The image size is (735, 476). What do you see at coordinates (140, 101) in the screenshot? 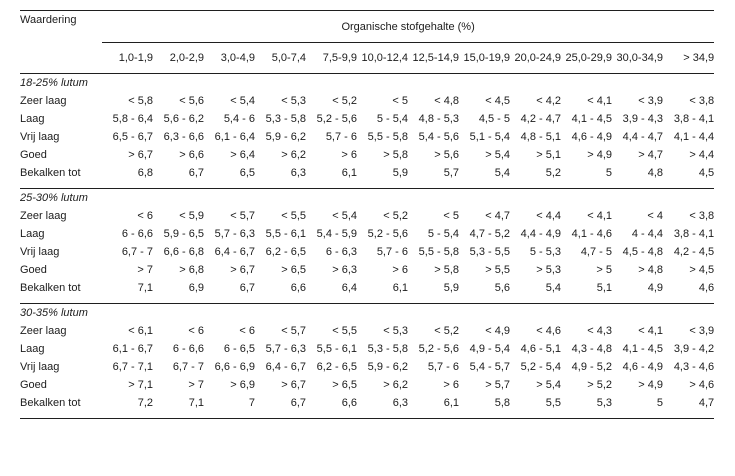
I see `value-cell: < 5,8` at bounding box center [140, 101].